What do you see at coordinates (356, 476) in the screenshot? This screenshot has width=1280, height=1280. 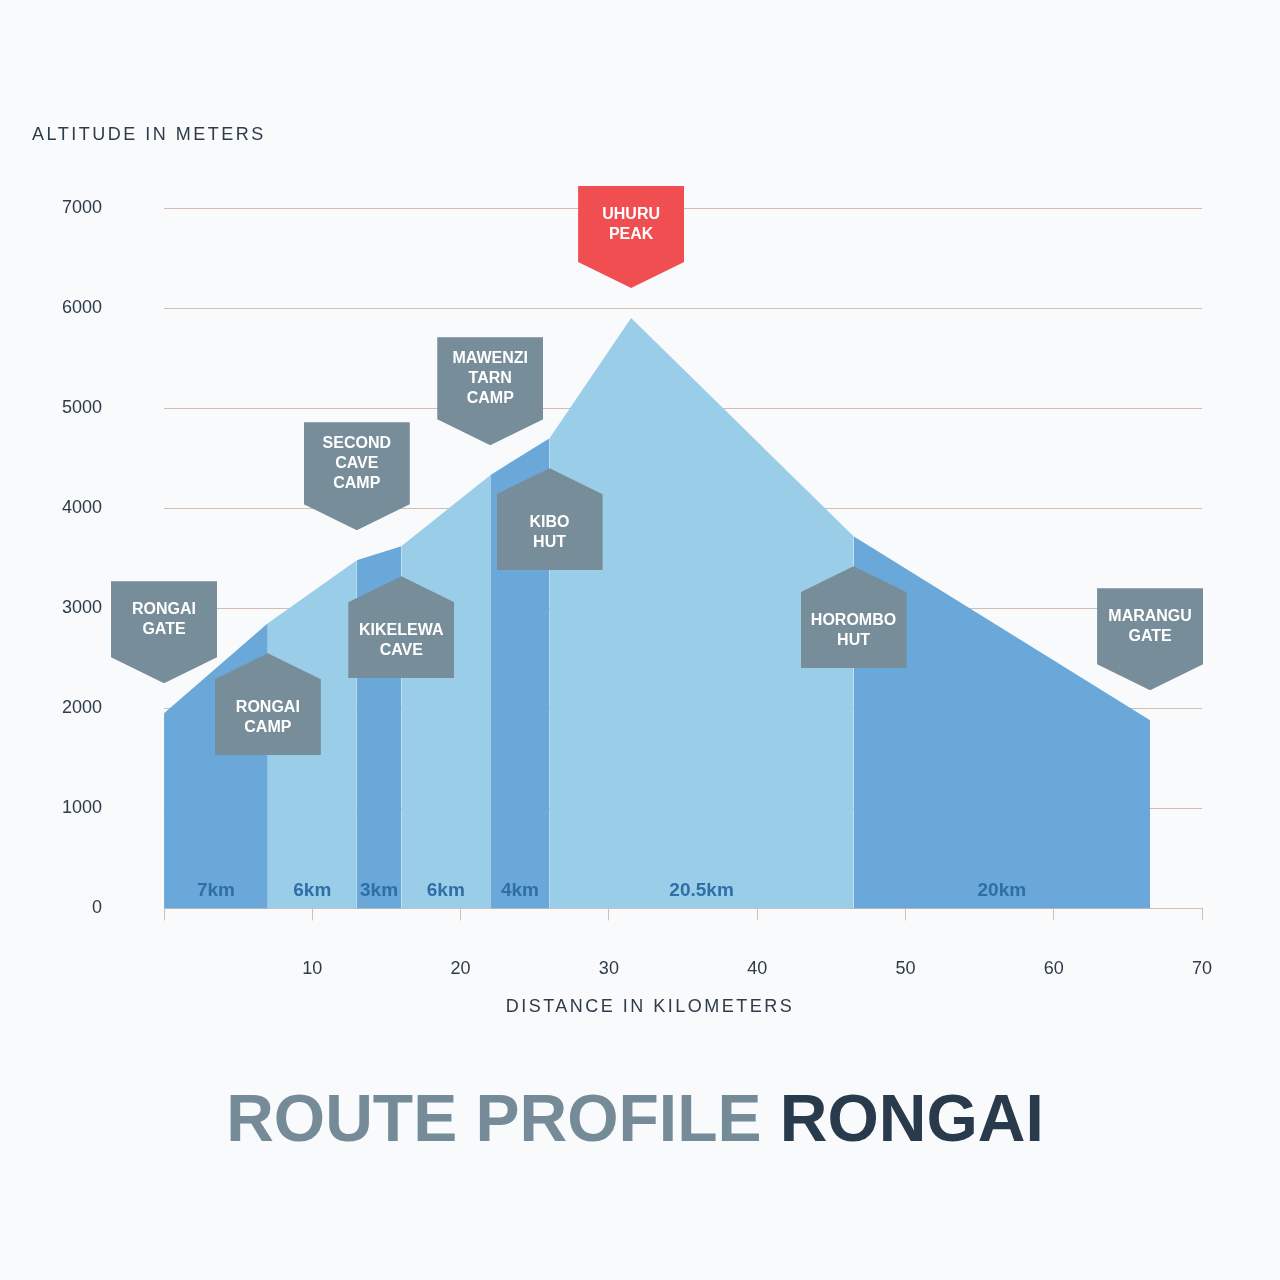 I see `callout-tag: SECOND CAVE CAMP` at bounding box center [356, 476].